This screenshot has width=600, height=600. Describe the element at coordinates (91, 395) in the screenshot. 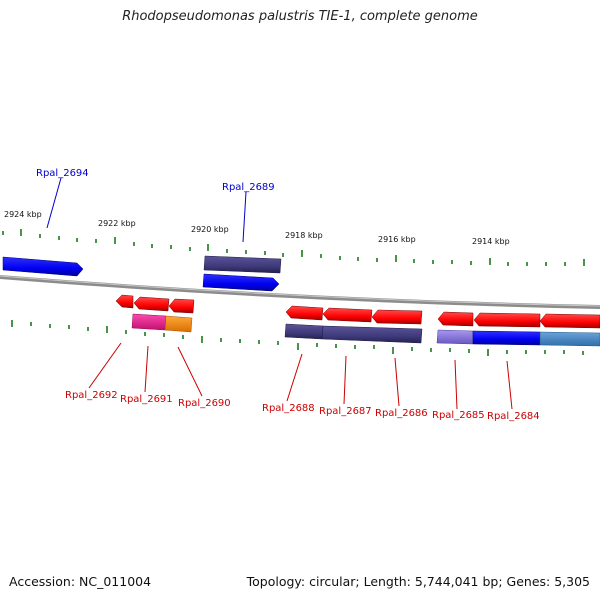

I see `gene-label: Rpal_2692` at that location.